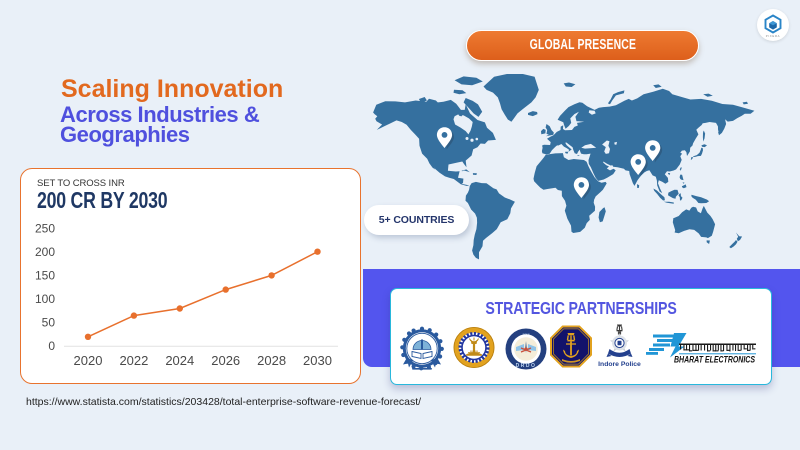 The width and height of the screenshot is (800, 450). What do you see at coordinates (619, 364) in the screenshot?
I see `svg-text: Indore Police` at bounding box center [619, 364].